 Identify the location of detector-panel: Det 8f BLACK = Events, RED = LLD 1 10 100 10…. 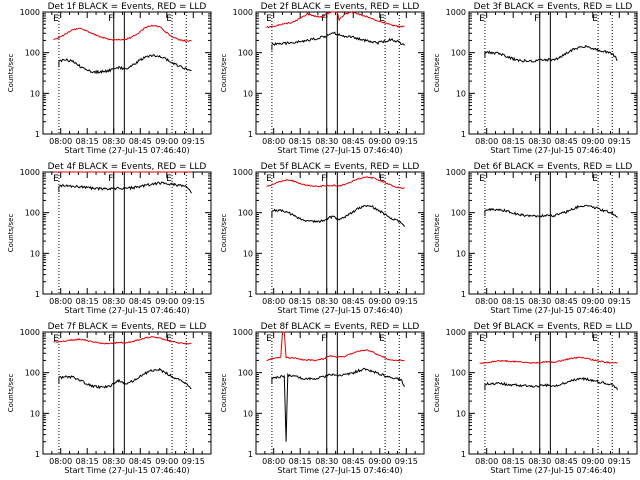
(322, 398).